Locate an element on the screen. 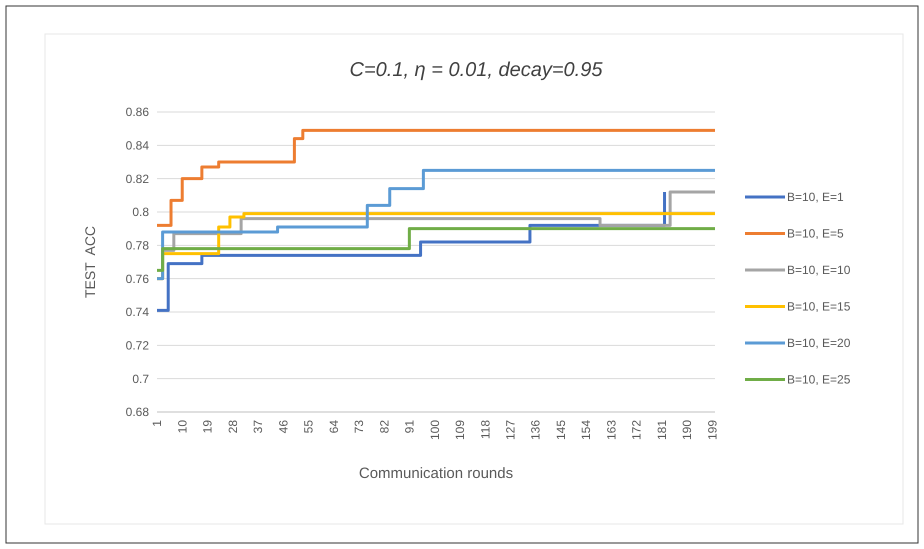  chart-title: C=0.1, η = 0.01, decay=0.95 is located at coordinates (477, 70).